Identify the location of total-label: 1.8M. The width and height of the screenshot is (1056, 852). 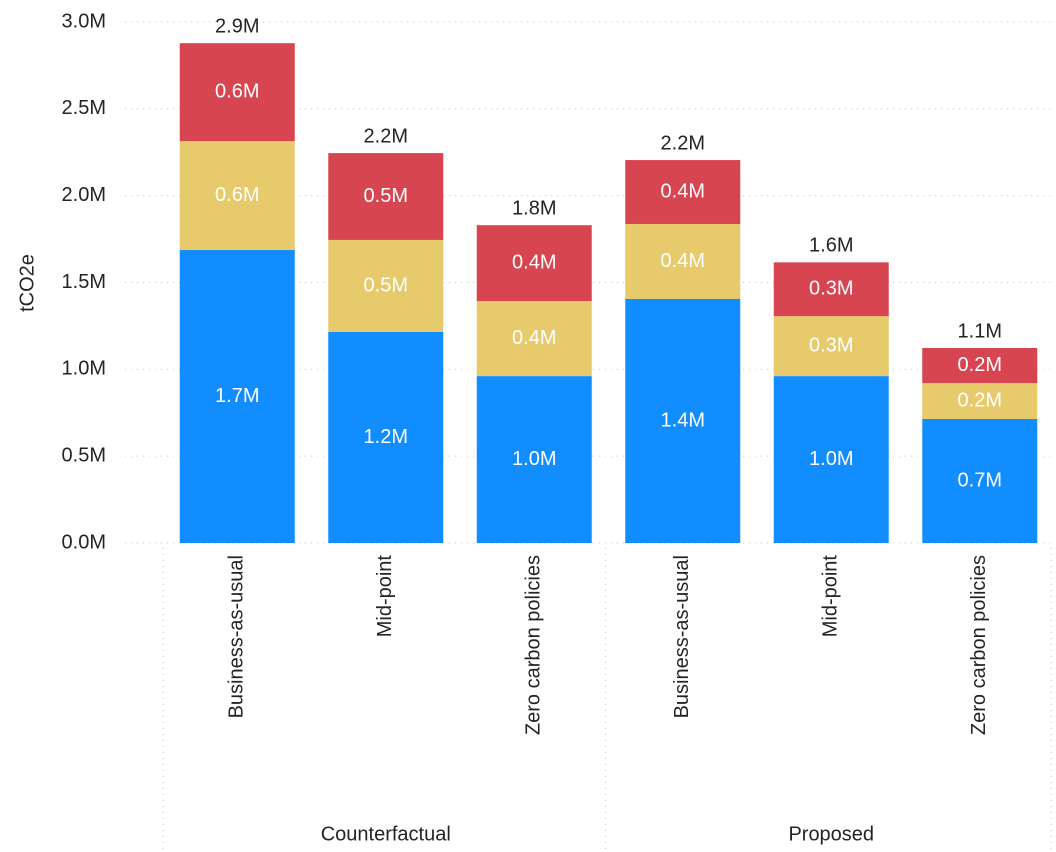
(534, 208).